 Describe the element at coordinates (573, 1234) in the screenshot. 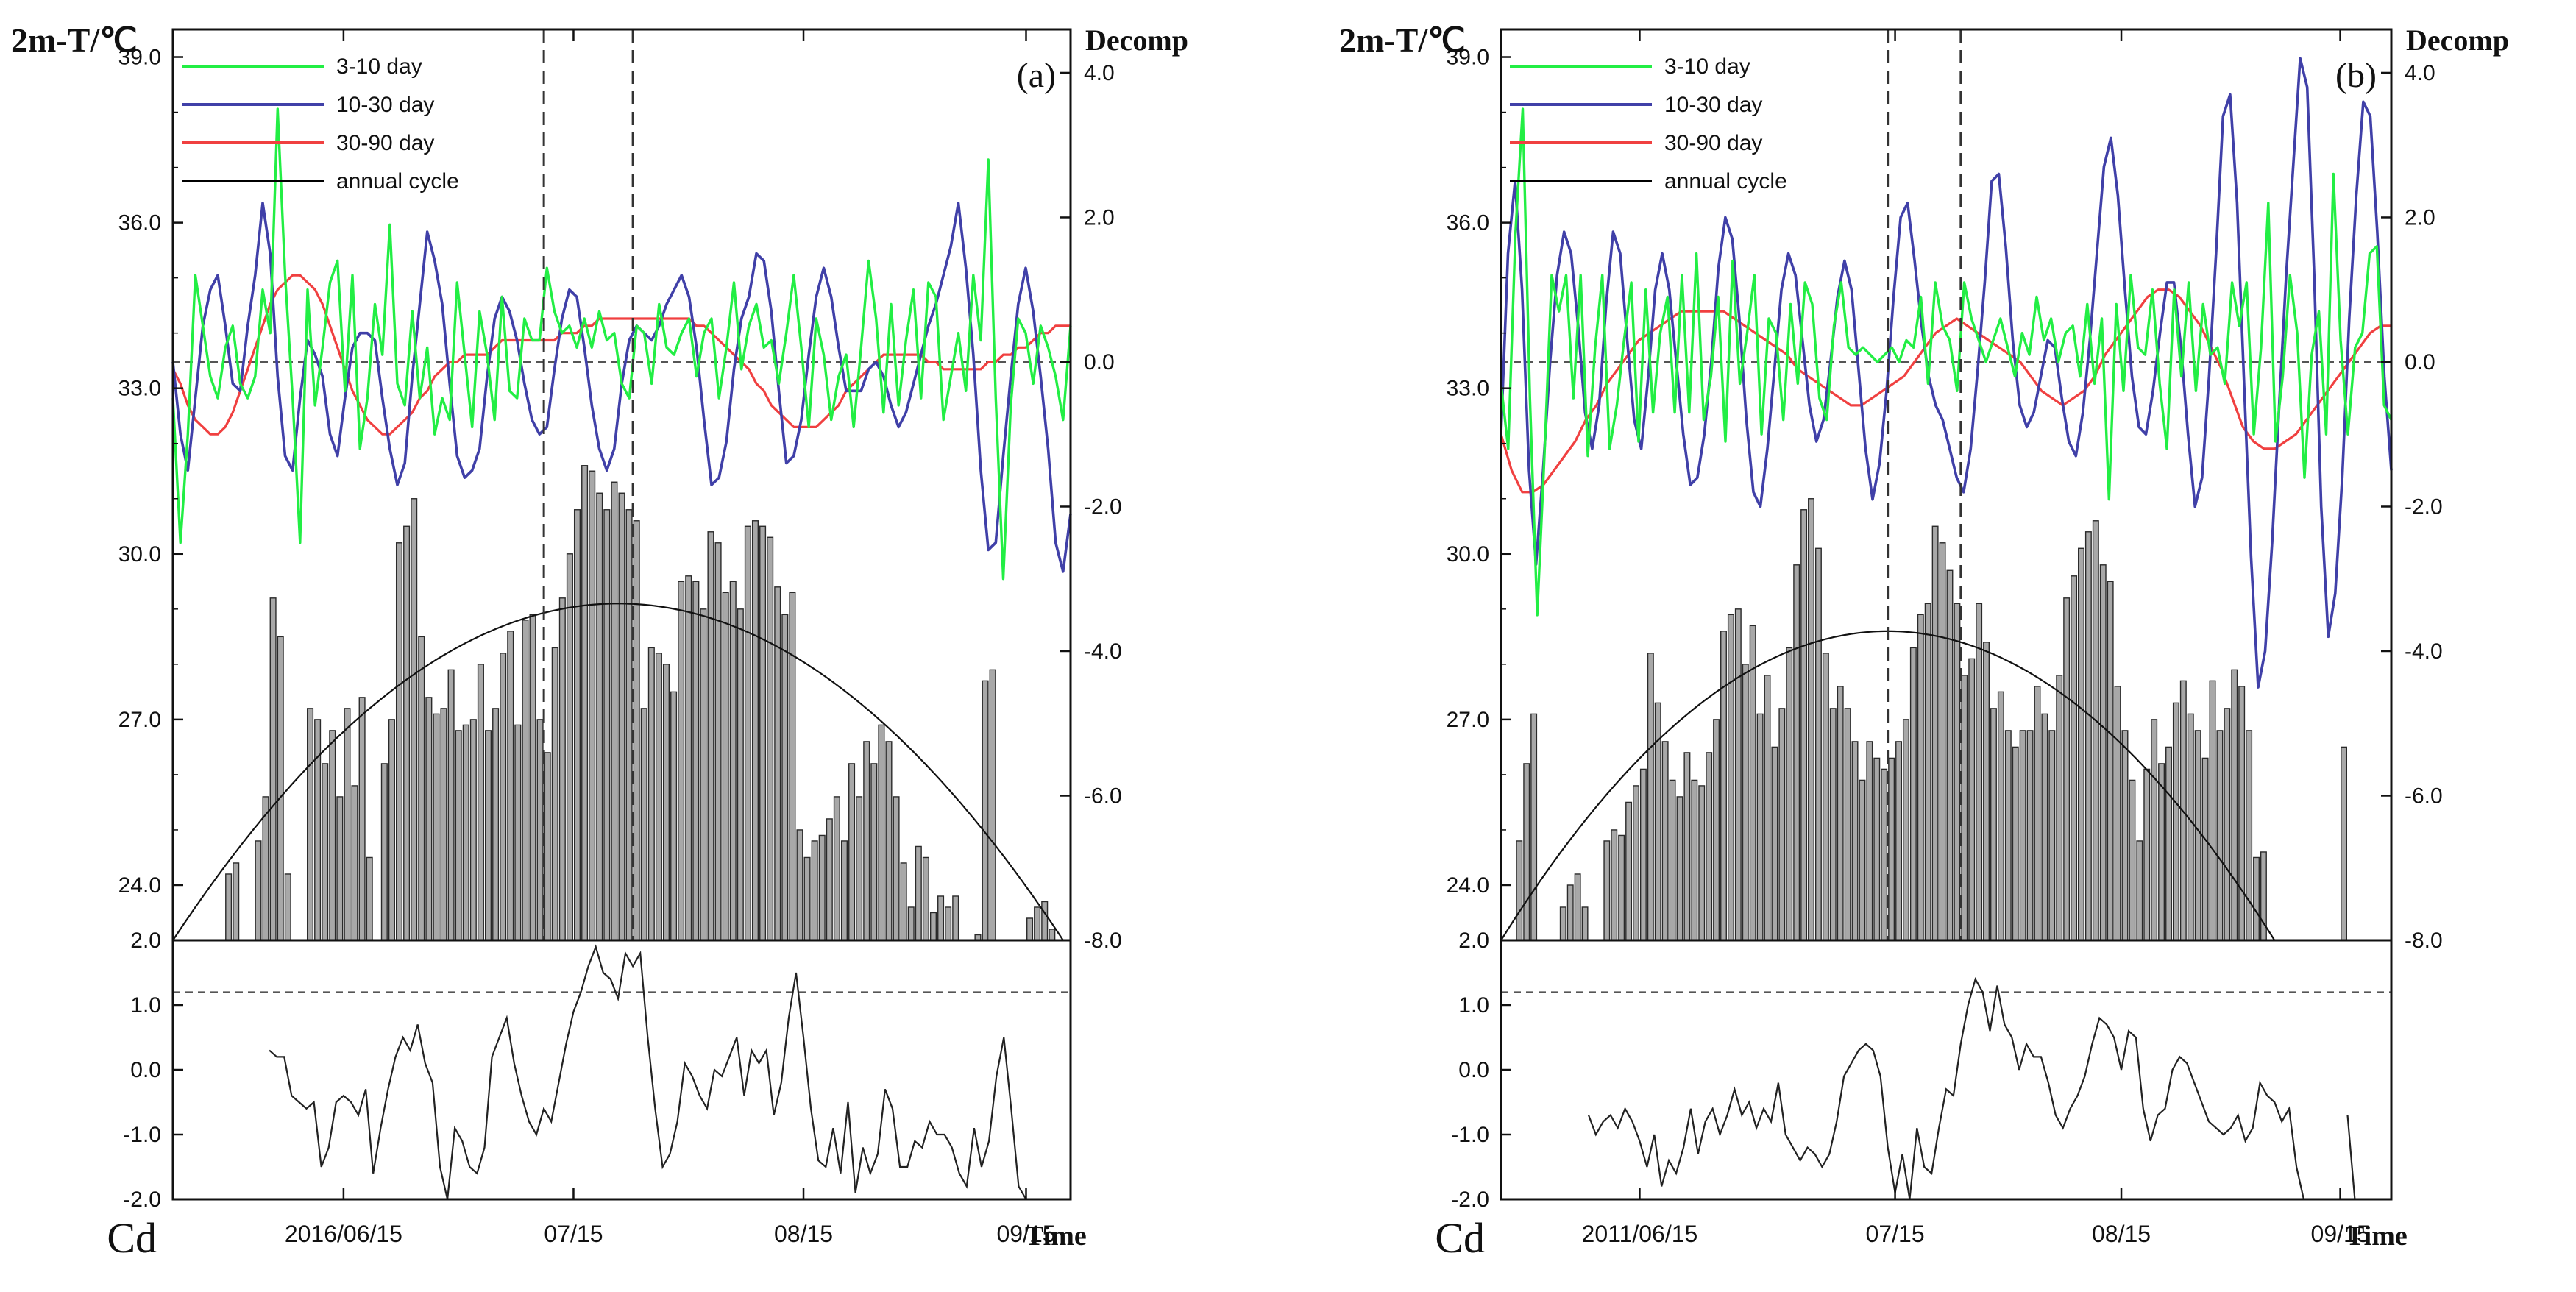

I see `x-tick-label: 07/15` at that location.